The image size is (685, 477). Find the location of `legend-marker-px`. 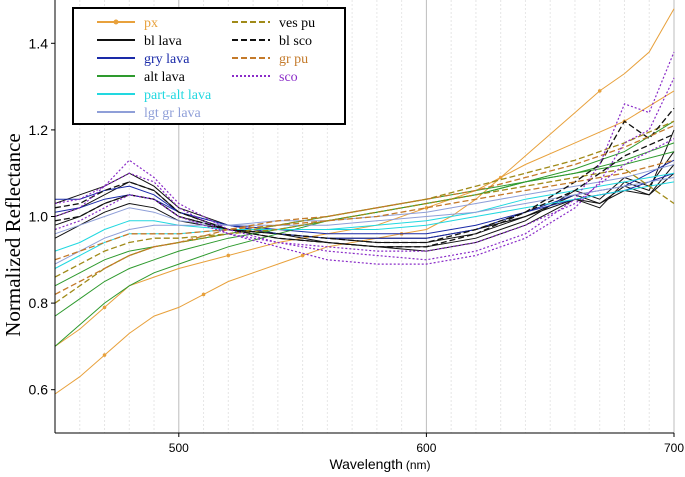

legend-marker-px is located at coordinates (116, 22).